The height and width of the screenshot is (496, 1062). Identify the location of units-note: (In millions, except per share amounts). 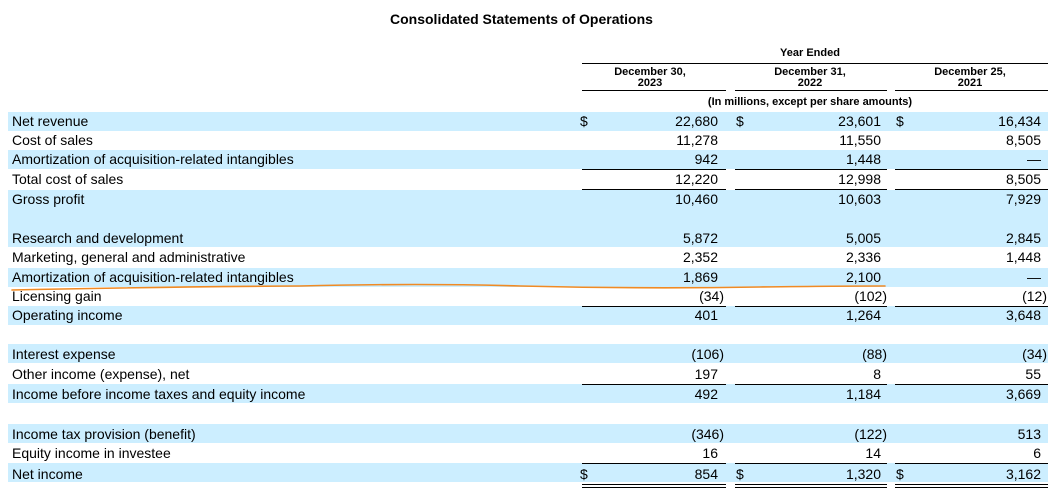
(810, 102).